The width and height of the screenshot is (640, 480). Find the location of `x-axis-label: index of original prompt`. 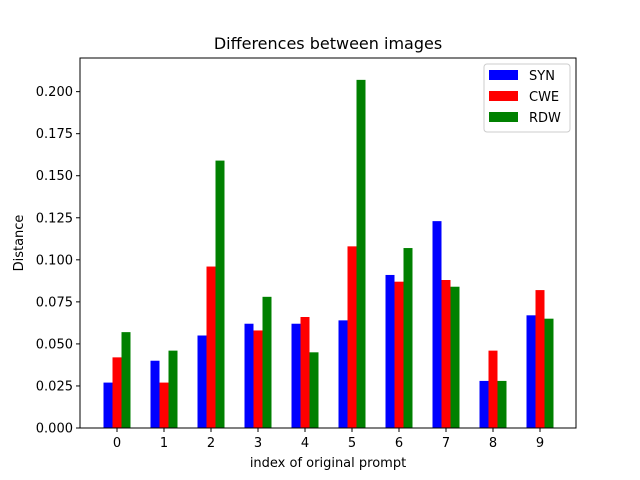

x-axis-label: index of original prompt is located at coordinates (328, 463).